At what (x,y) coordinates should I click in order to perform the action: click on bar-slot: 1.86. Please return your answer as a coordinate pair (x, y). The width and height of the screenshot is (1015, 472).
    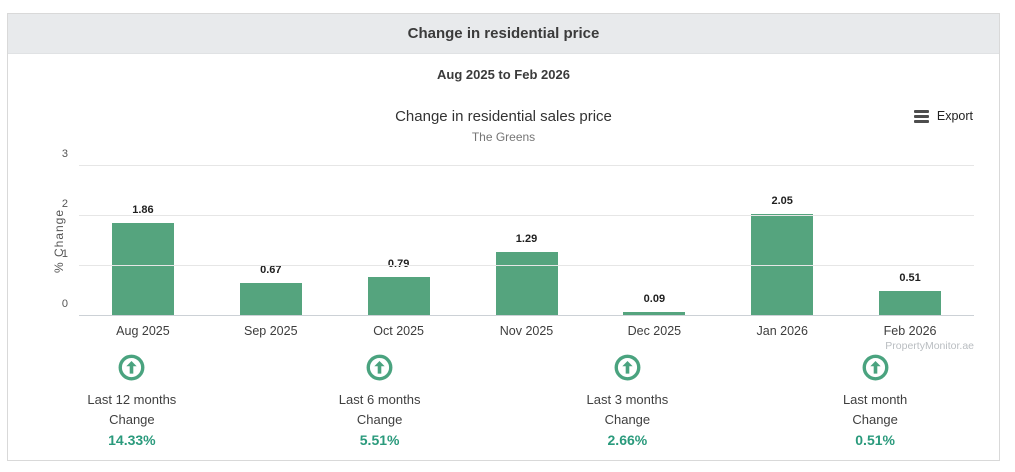
    Looking at the image, I should click on (143, 241).